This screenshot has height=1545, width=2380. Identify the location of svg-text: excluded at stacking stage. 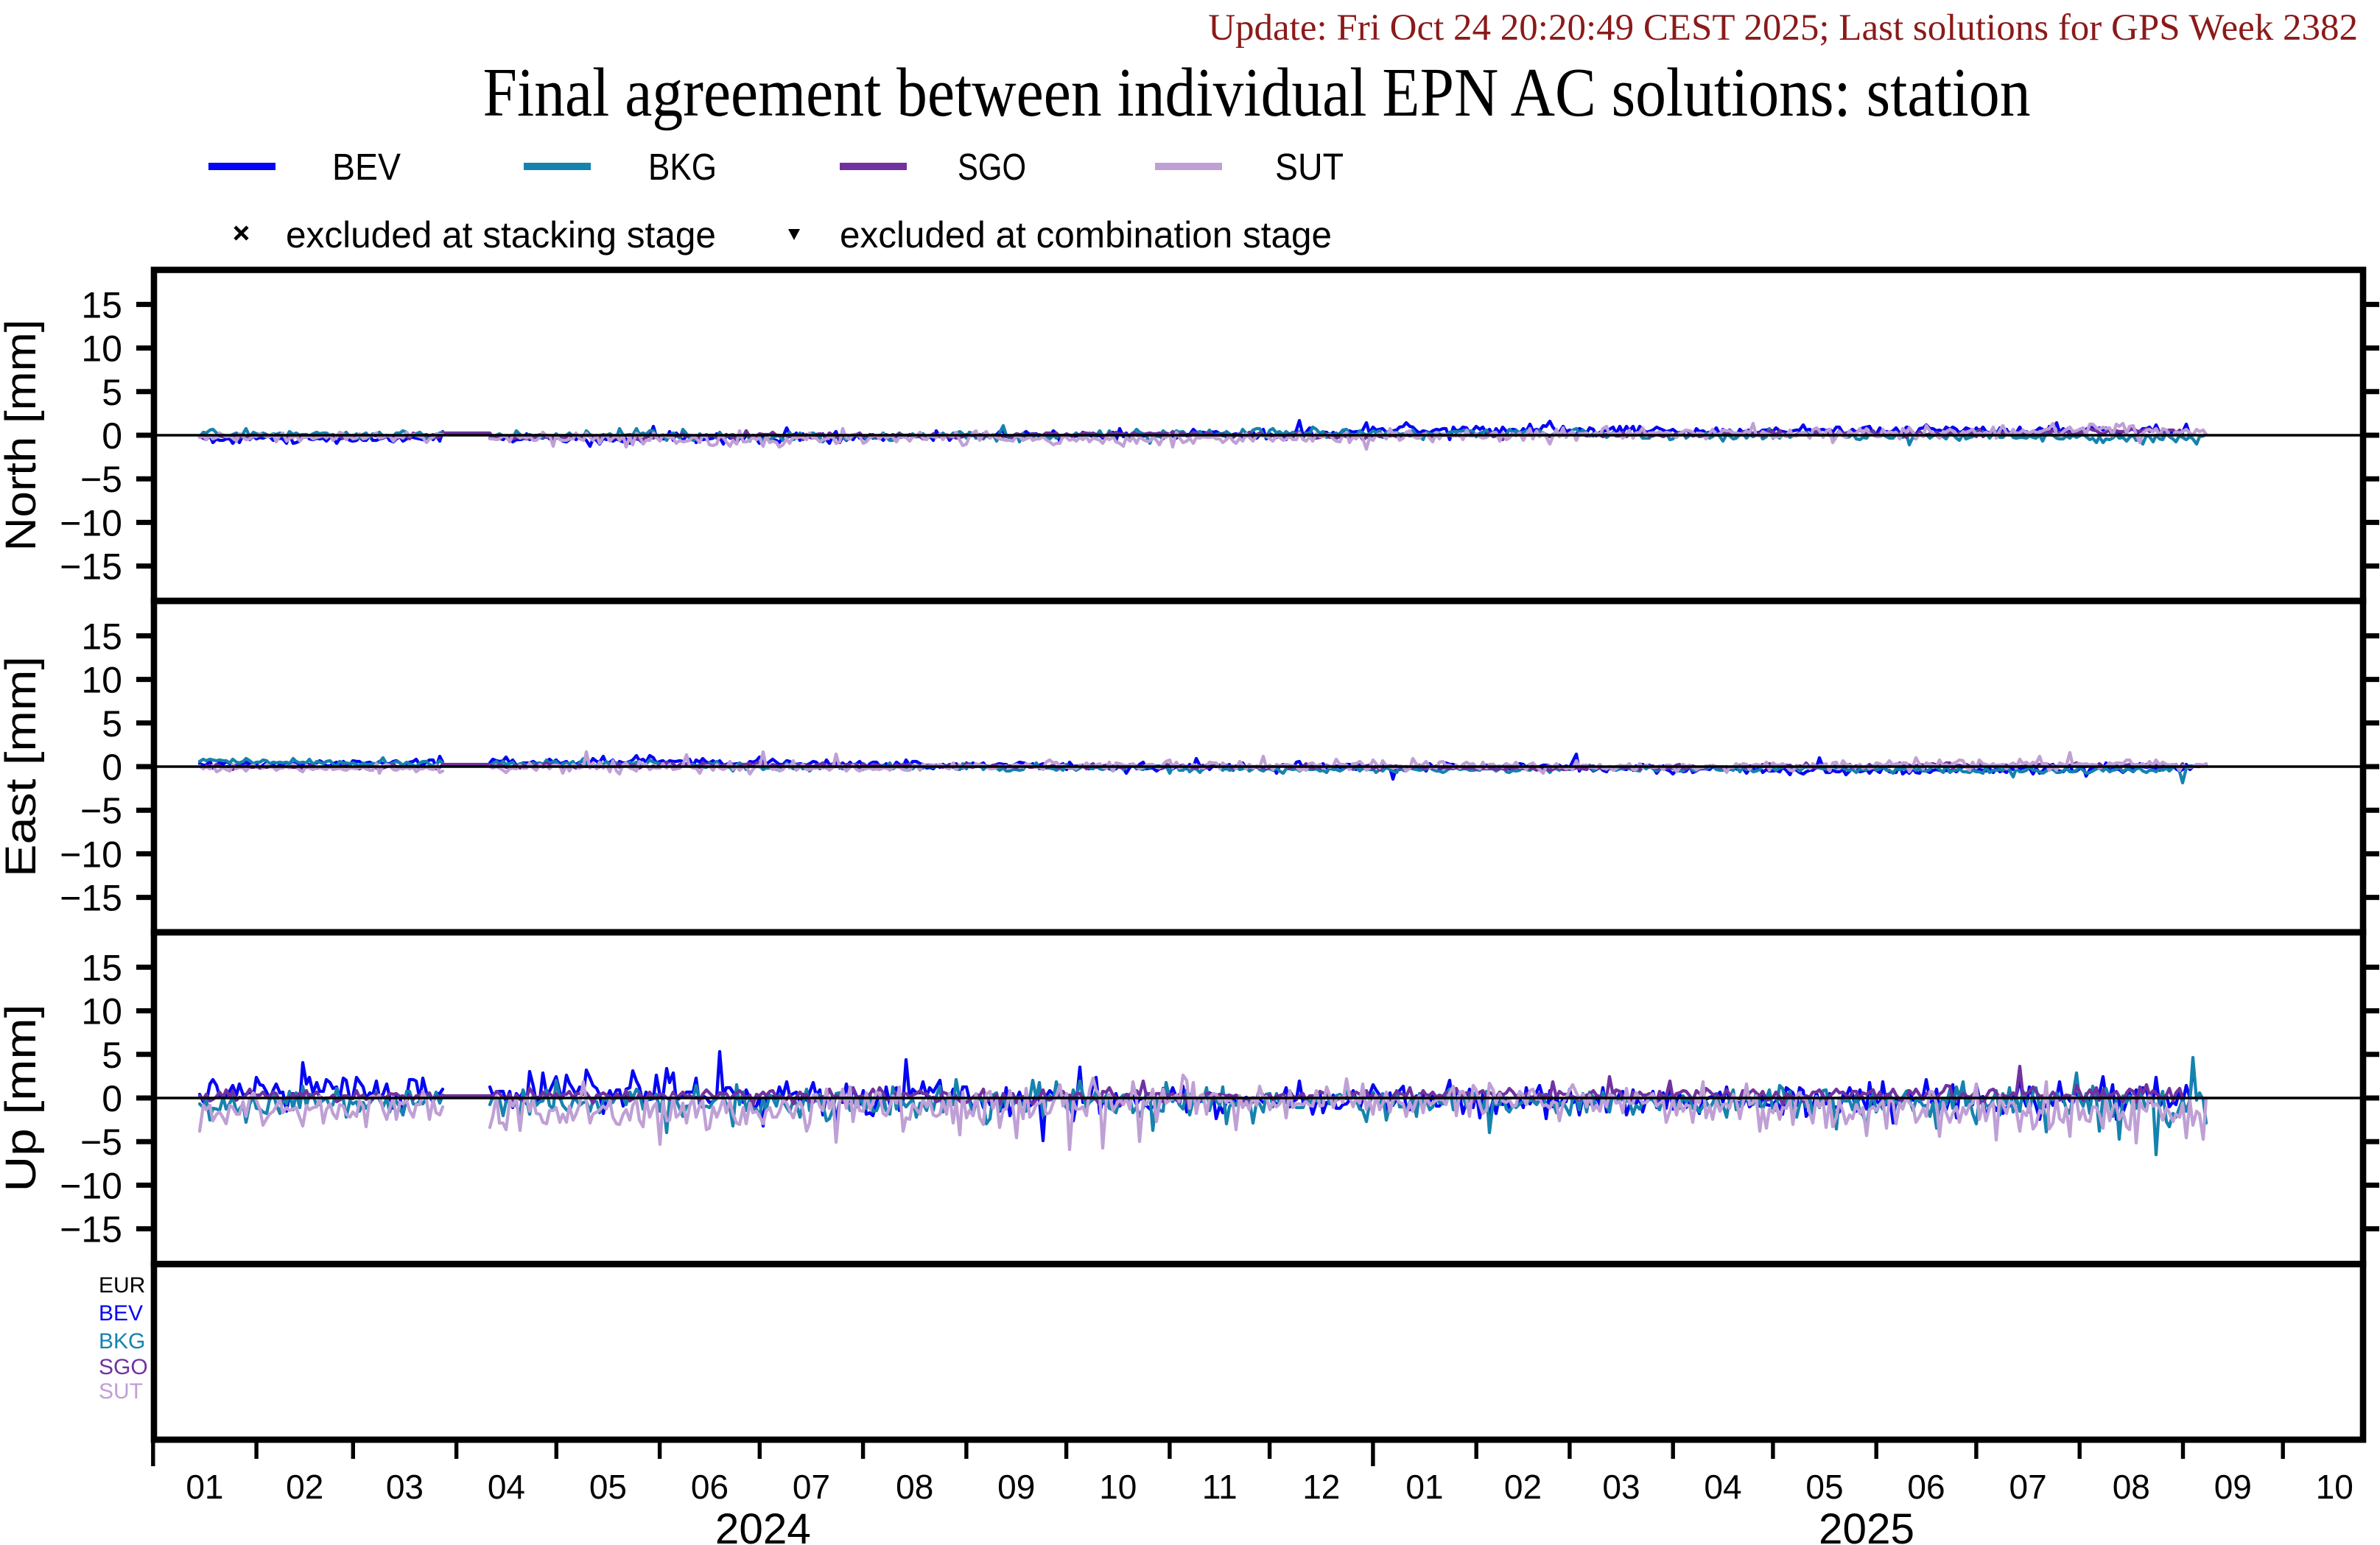
(501, 235).